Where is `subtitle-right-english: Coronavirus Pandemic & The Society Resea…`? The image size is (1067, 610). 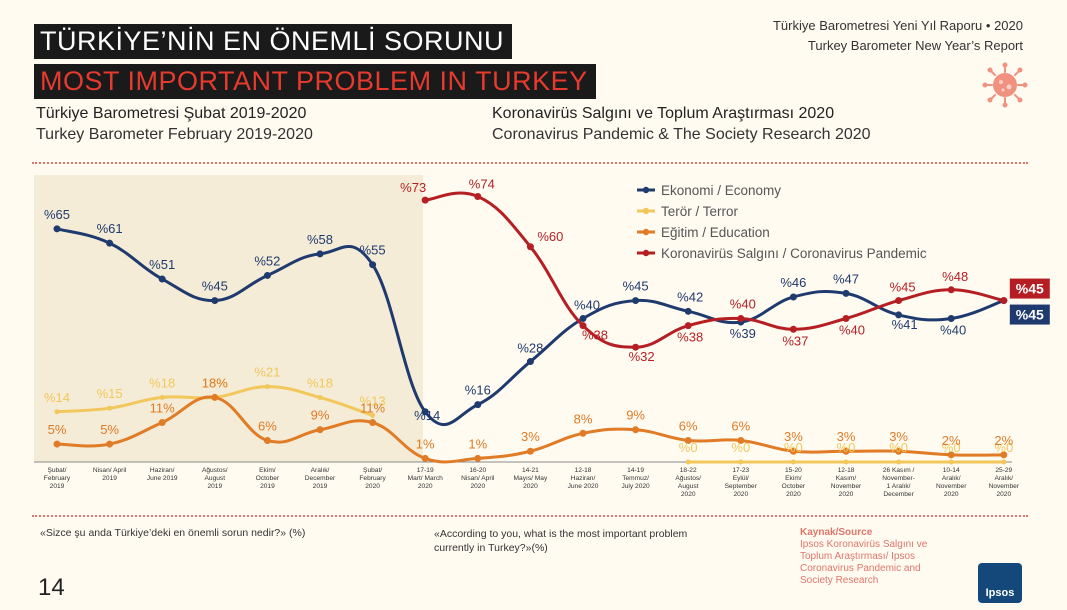 subtitle-right-english: Coronavirus Pandemic & The Society Resea… is located at coordinates (681, 134).